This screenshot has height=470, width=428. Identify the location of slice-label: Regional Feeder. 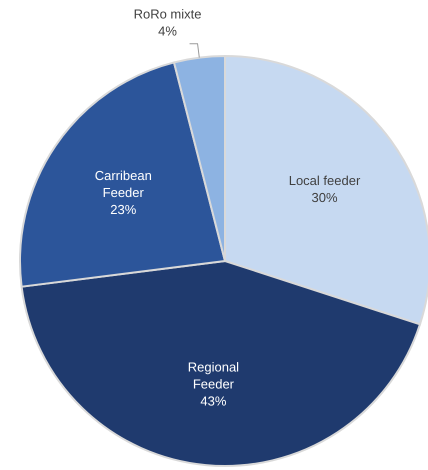
(214, 375).